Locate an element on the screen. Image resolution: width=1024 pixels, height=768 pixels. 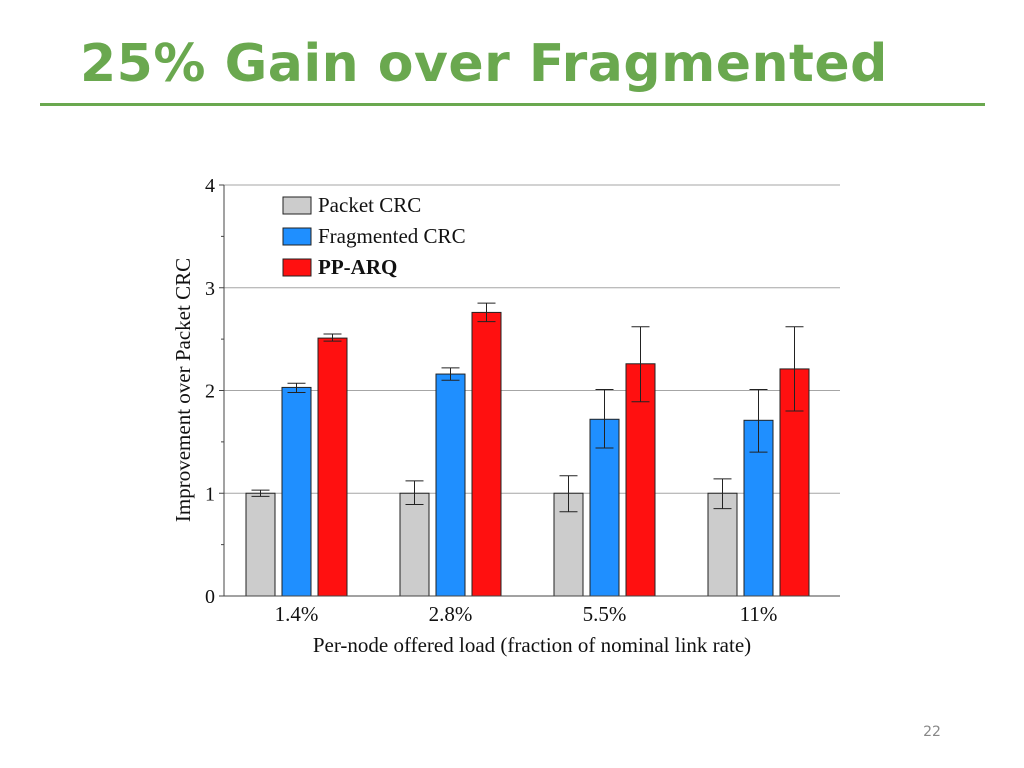
legend: Packet CRC Fragmented CRC PP-ARQ is located at coordinates (374, 236).